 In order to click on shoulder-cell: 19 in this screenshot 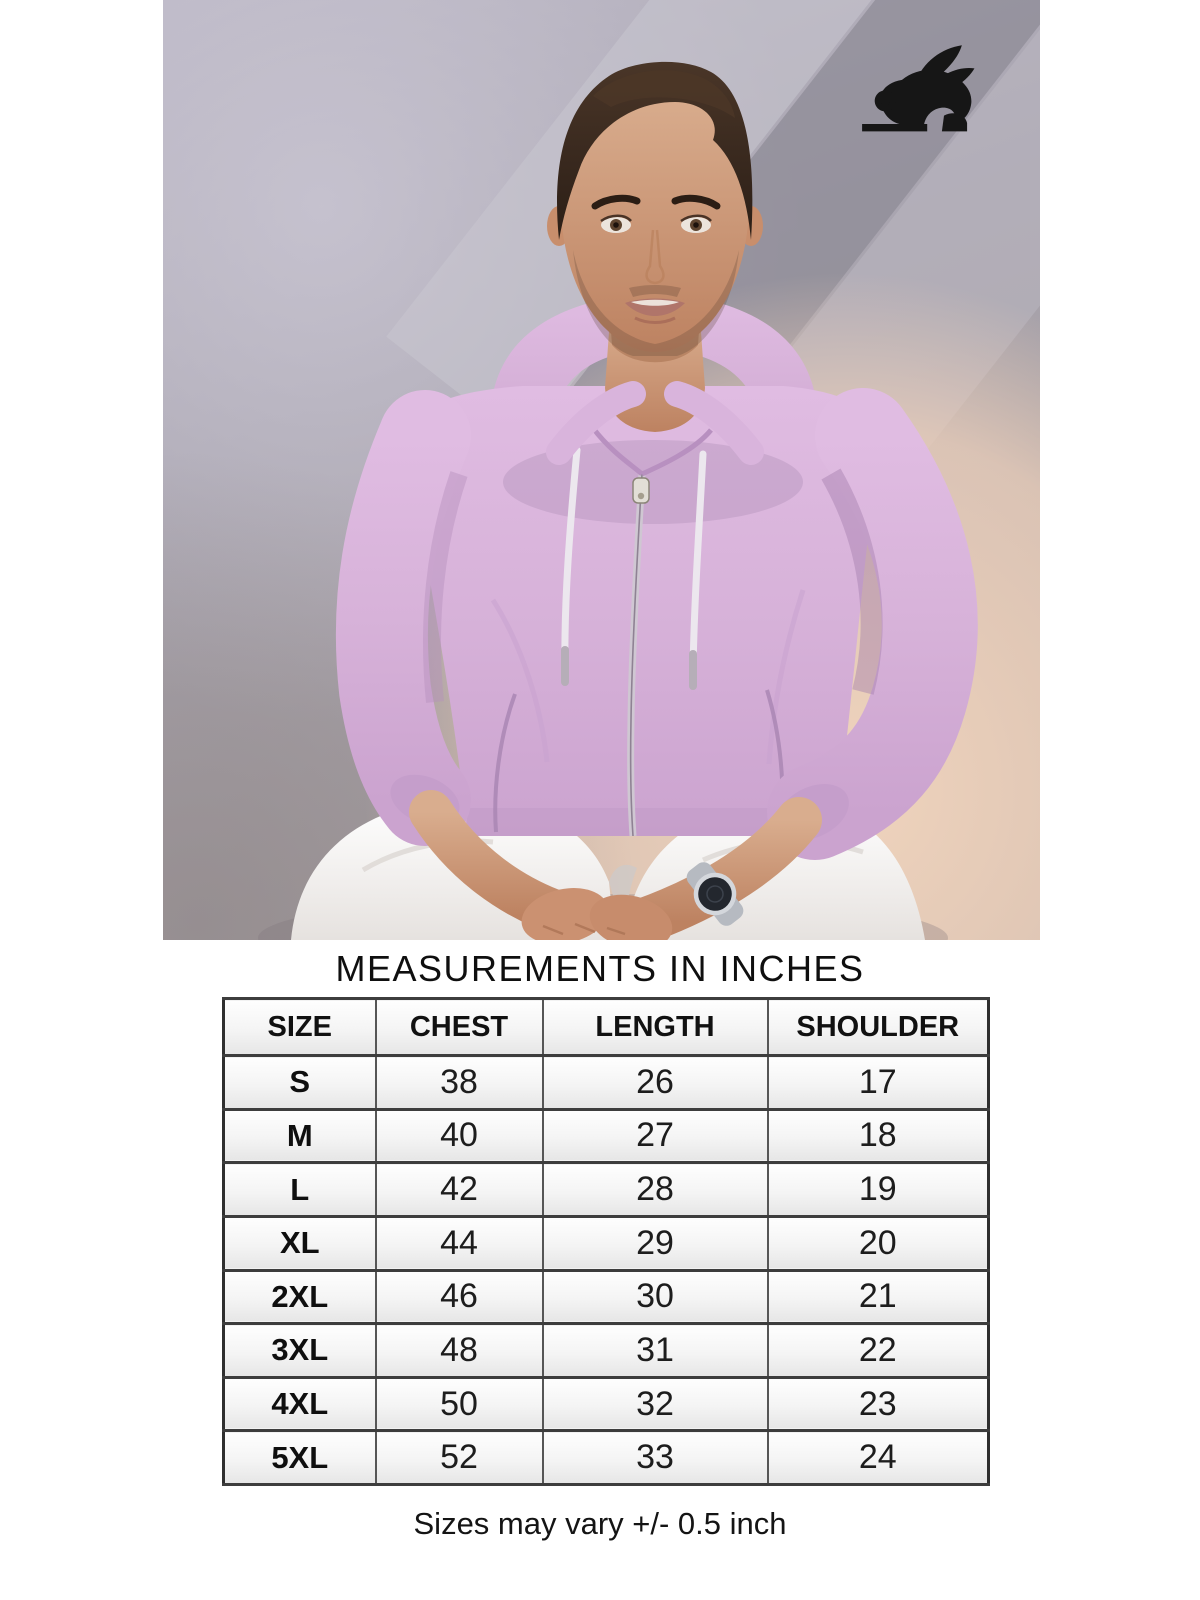, I will do `click(878, 1189)`.